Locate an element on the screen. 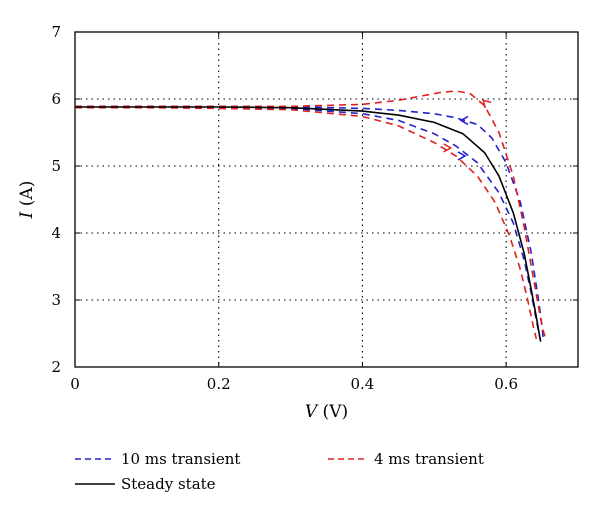 This screenshot has width=600, height=515. y-axis-label: I (A) is located at coordinates (27, 200).